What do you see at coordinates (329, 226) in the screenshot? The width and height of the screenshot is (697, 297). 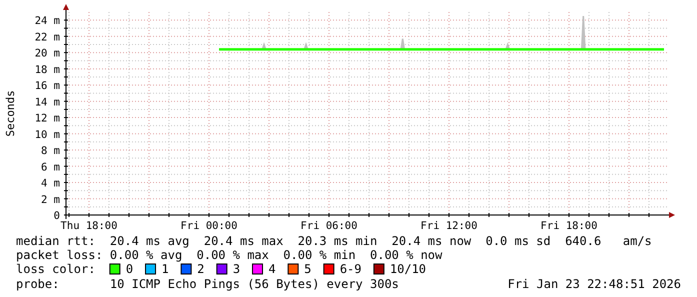 I see `x-tick-label: Fri 06:00` at bounding box center [329, 226].